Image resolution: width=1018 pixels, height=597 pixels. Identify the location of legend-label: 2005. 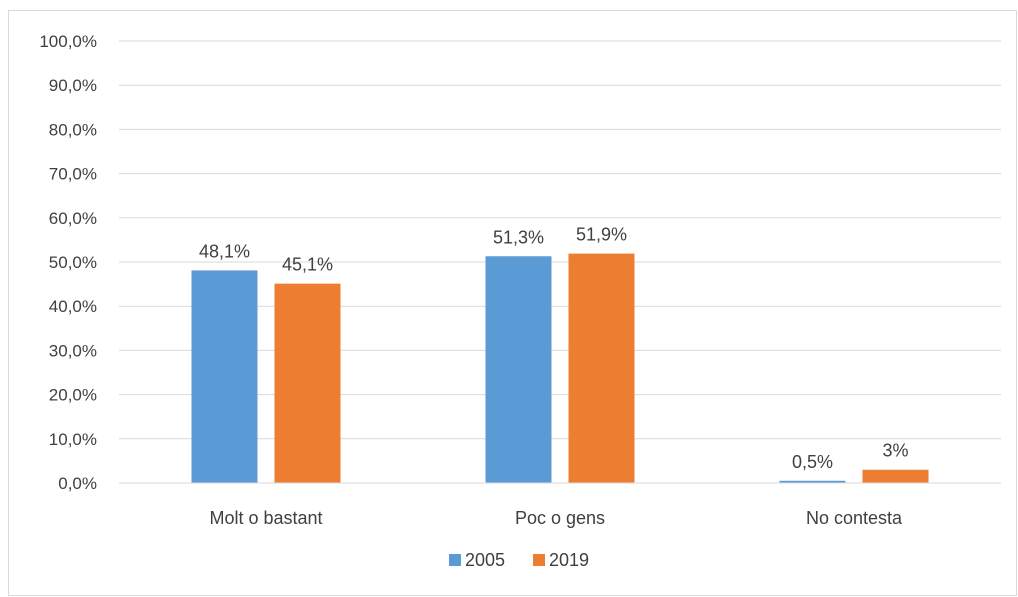
(485, 560).